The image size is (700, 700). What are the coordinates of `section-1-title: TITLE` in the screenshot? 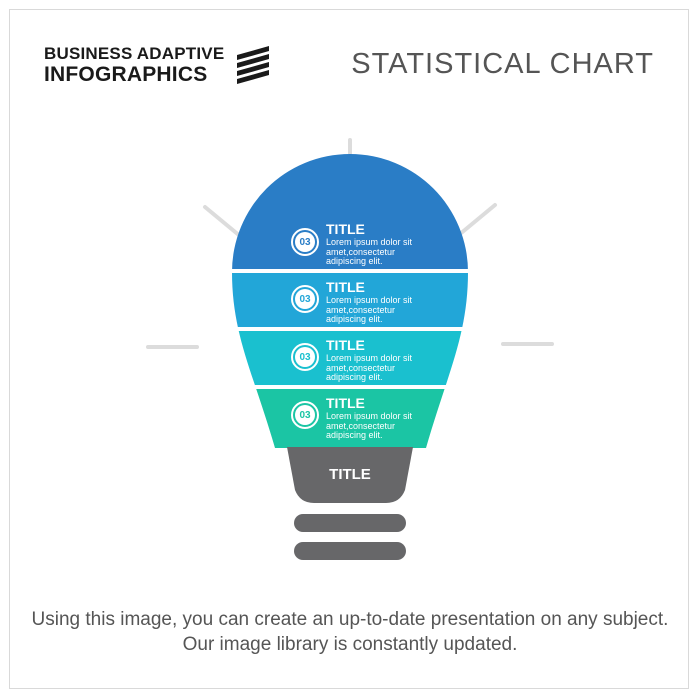 It's located at (345, 229).